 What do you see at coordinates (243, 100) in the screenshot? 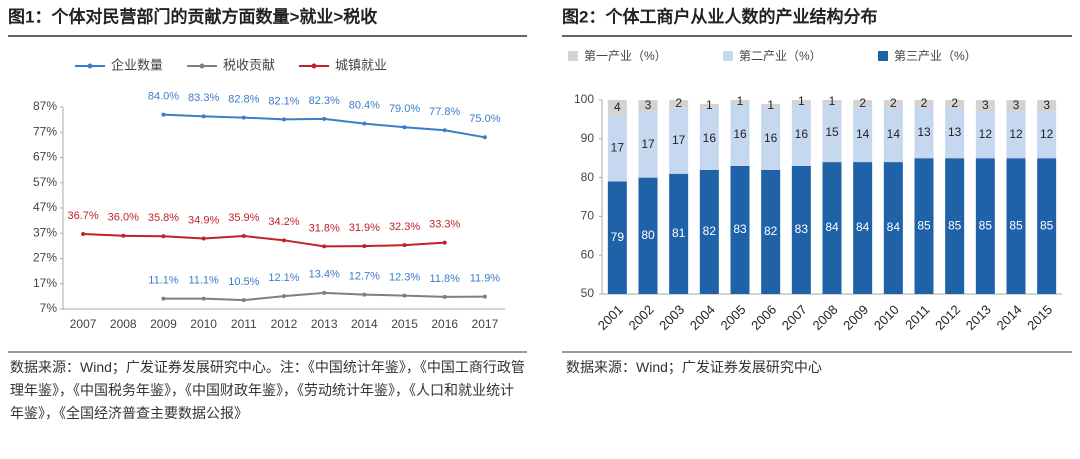
I see `data-label: 82.8%` at bounding box center [243, 100].